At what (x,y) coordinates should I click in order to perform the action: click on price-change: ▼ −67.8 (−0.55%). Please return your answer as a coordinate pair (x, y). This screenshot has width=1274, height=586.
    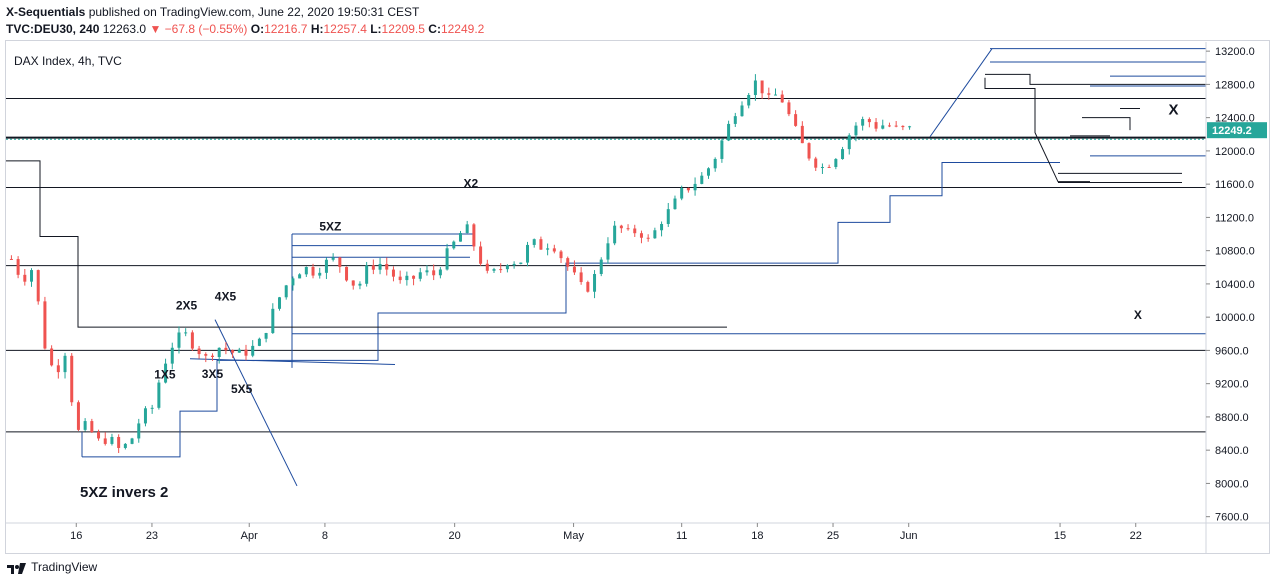
    Looking at the image, I should click on (198, 29).